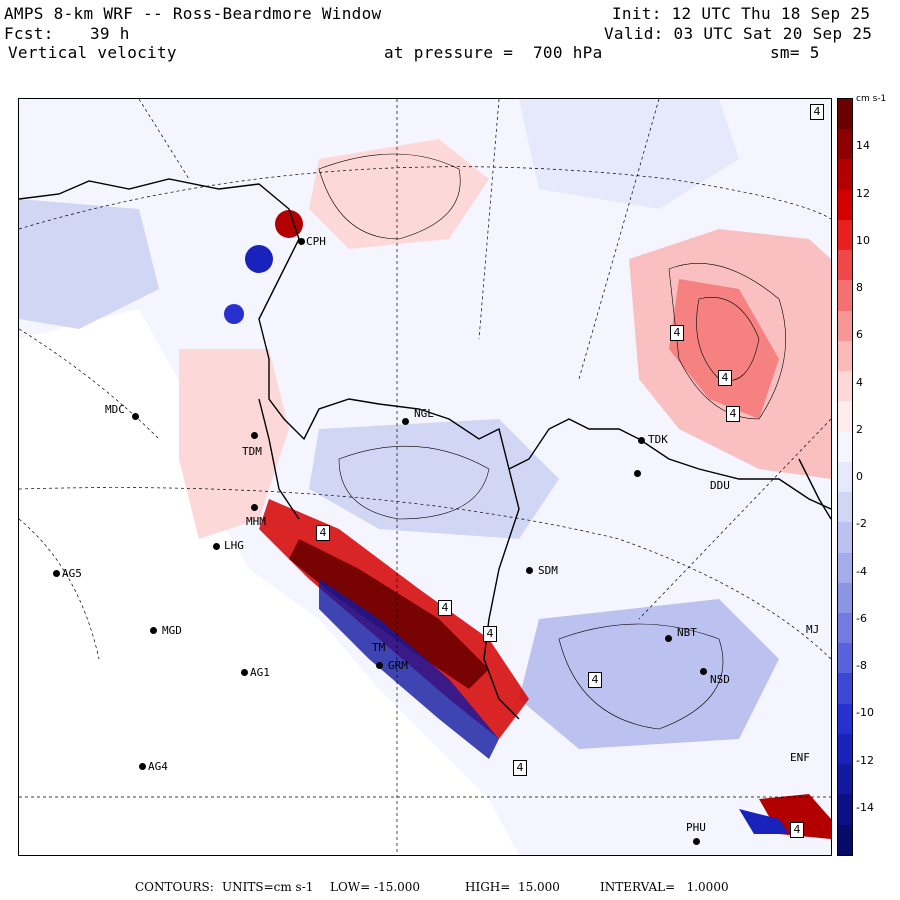 This screenshot has height=900, width=900. Describe the element at coordinates (389, 614) in the screenshot. I see `mountain-updraft-core` at that location.